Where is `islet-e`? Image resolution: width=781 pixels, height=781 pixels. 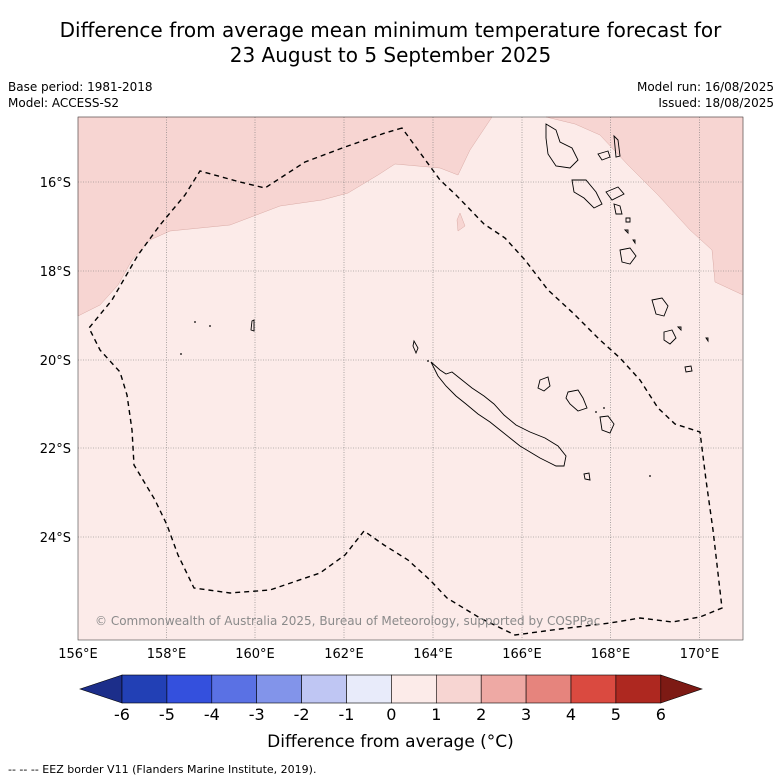 islet-e is located at coordinates (707, 340).